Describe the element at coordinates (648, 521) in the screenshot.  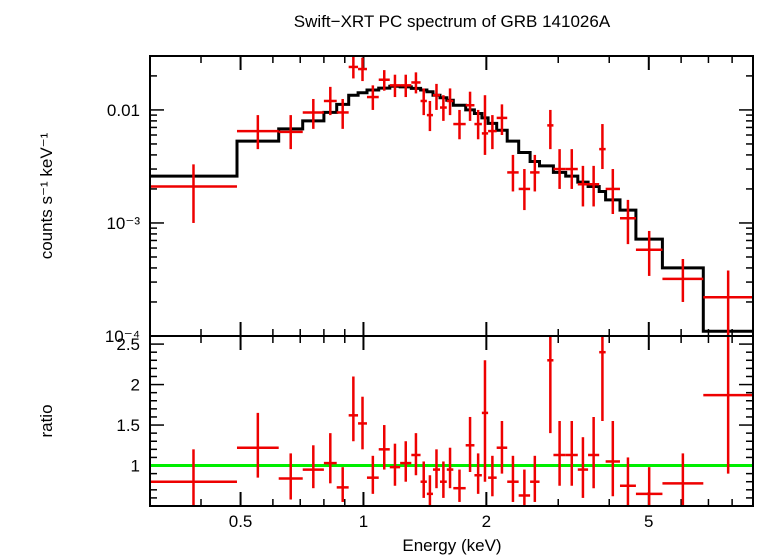
I see `x-tick-label: 5` at that location.